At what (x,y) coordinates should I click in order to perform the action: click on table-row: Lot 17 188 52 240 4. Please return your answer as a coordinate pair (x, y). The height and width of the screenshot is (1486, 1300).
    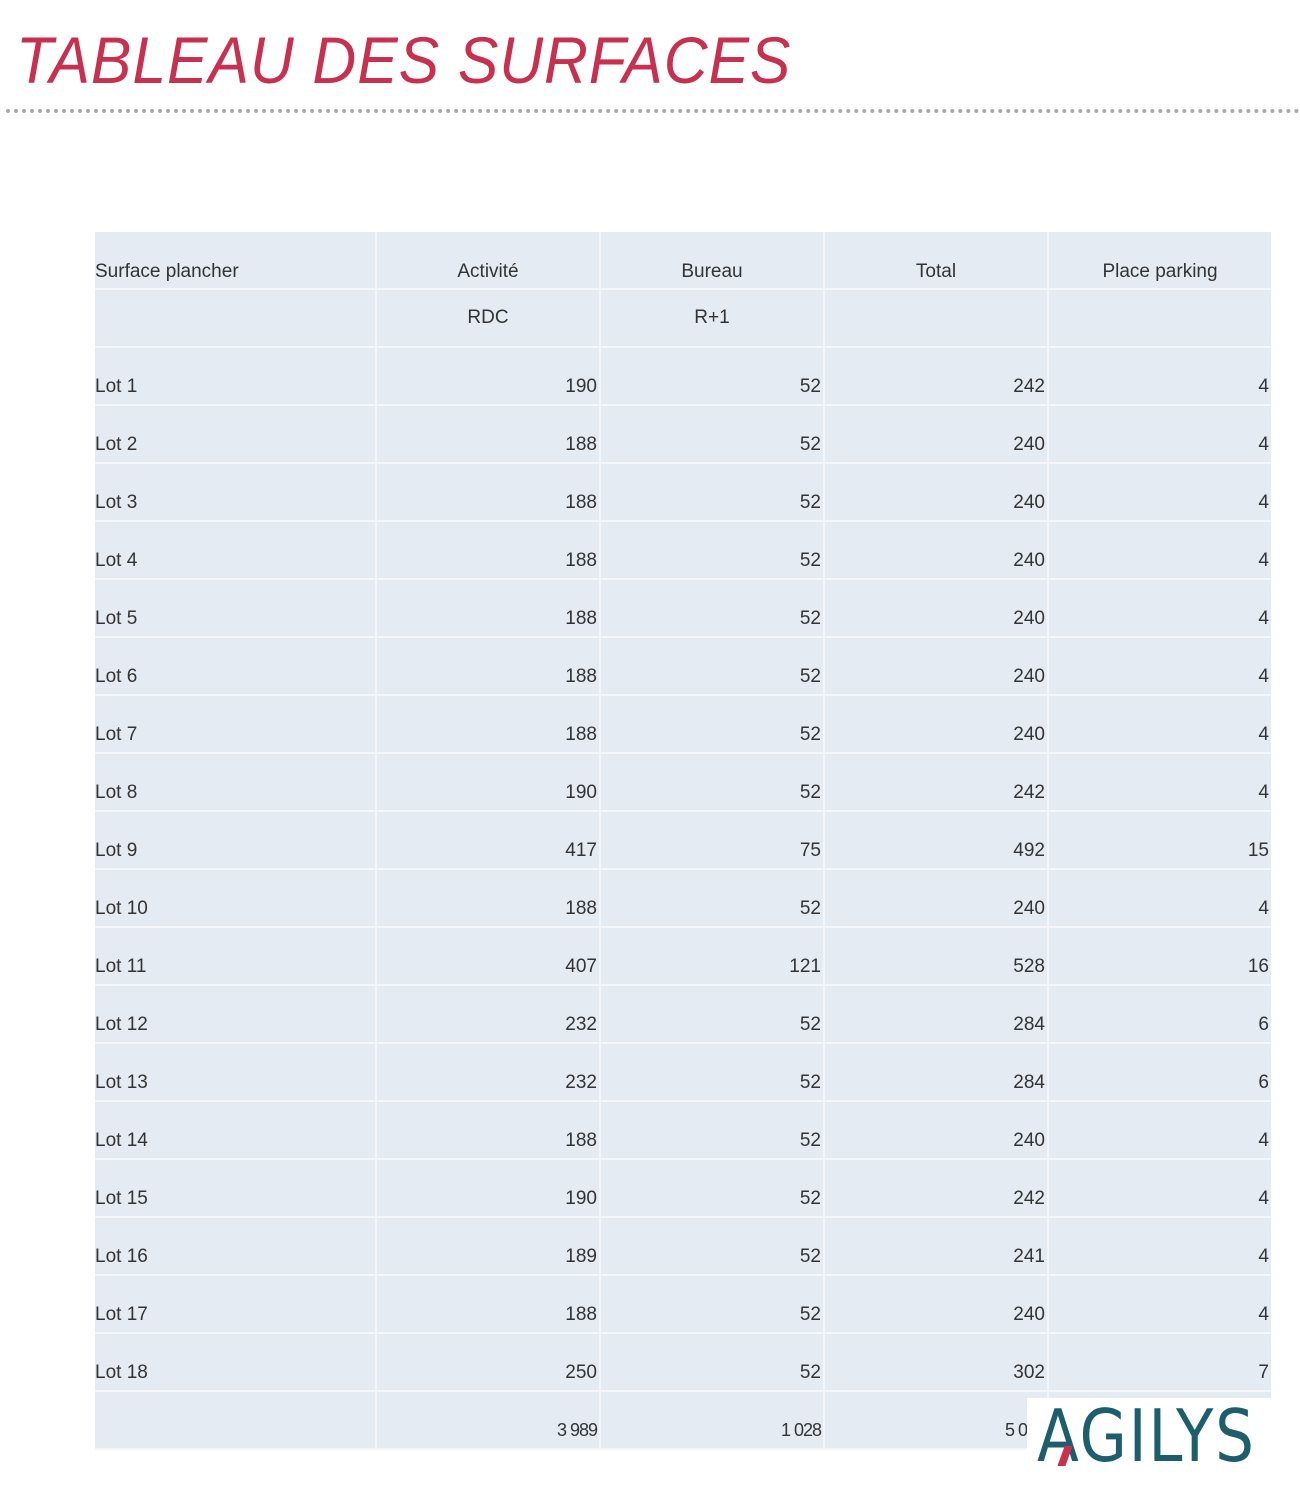
    Looking at the image, I should click on (683, 1304).